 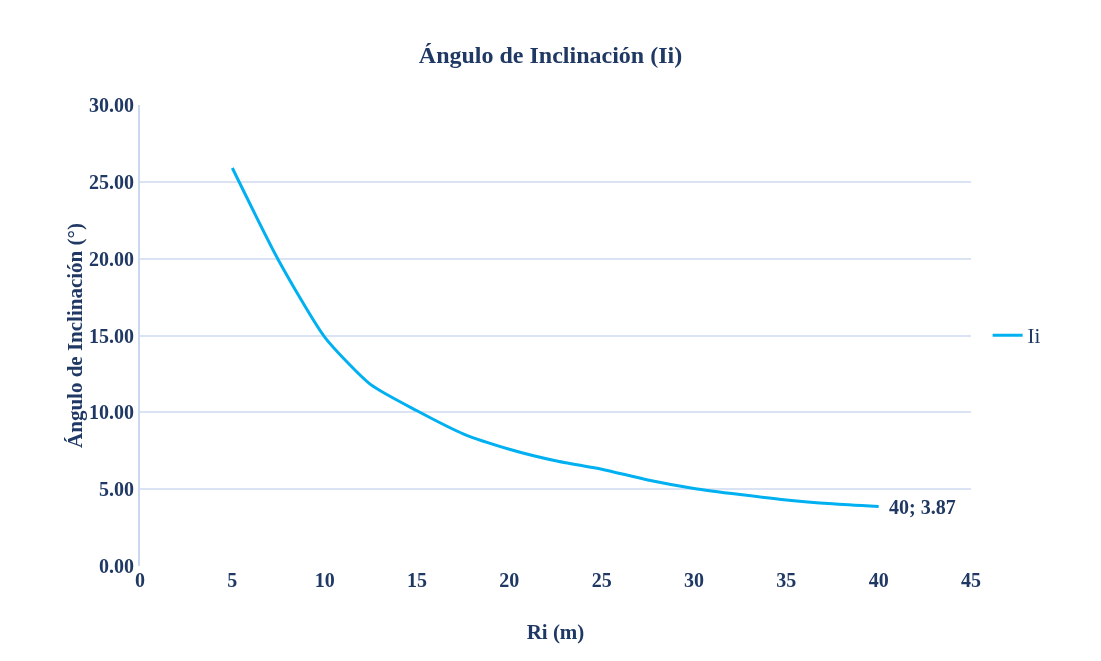 What do you see at coordinates (140, 580) in the screenshot?
I see `x-tick-label: 0` at bounding box center [140, 580].